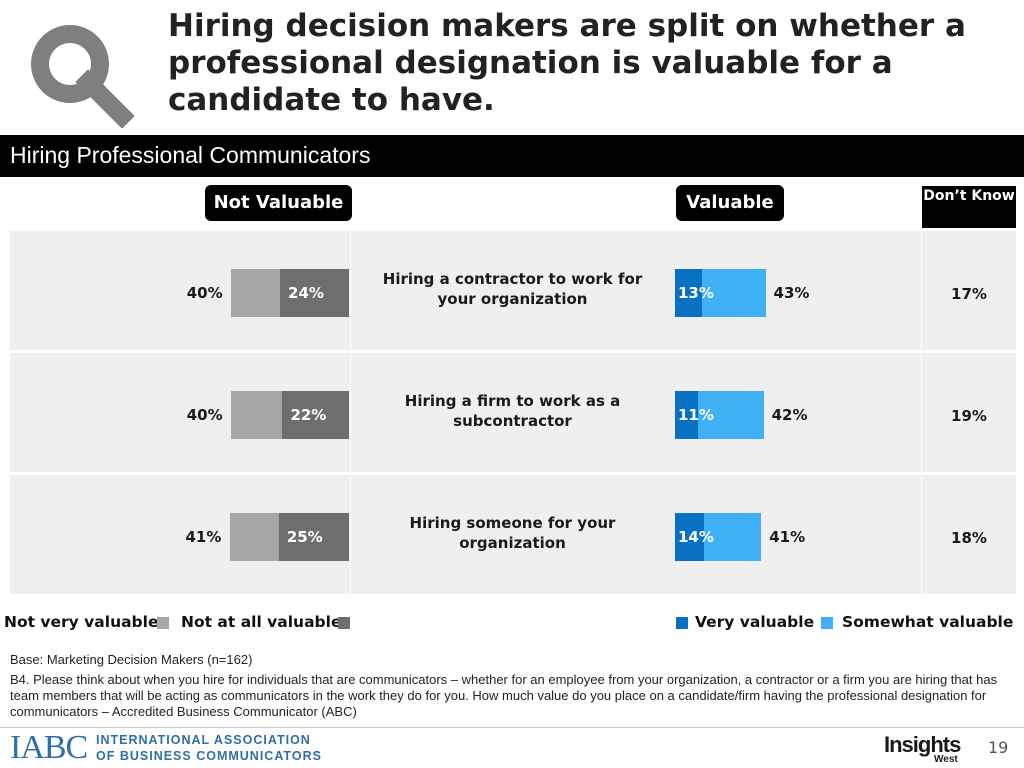 The image size is (1024, 768). What do you see at coordinates (512, 156) in the screenshot?
I see `section-bar` at bounding box center [512, 156].